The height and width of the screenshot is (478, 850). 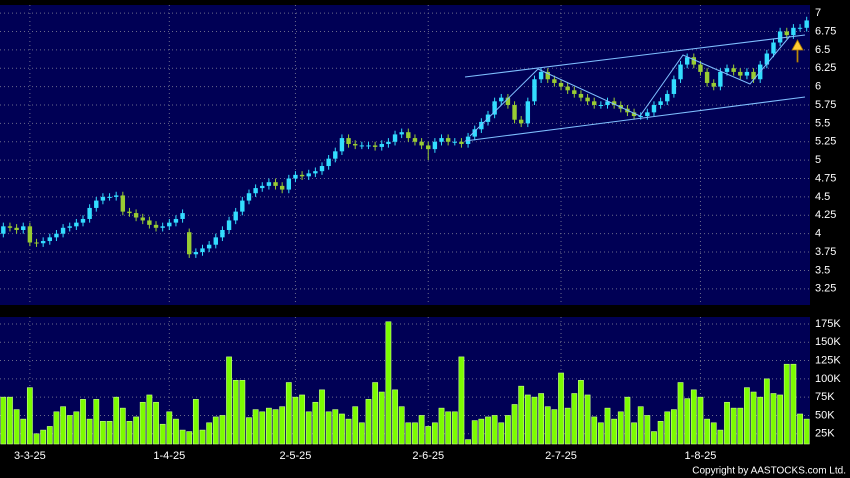 What do you see at coordinates (296, 456) in the screenshot?
I see `x-tick-label: 2-5-25` at bounding box center [296, 456].